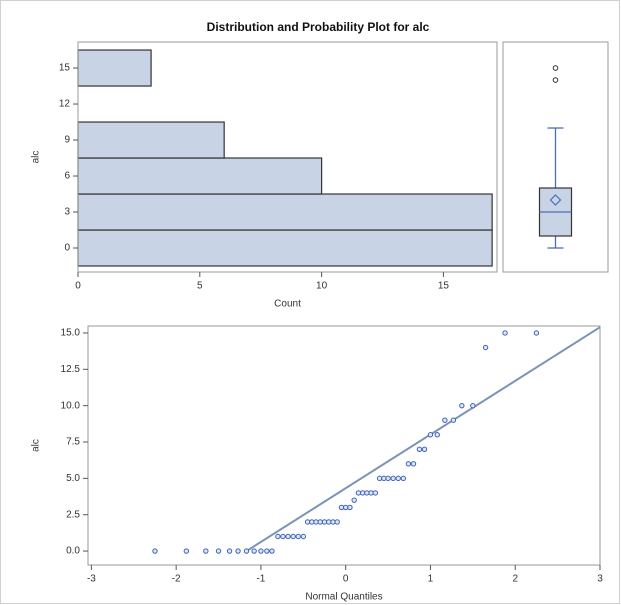 This screenshot has height=605, width=621. Describe the element at coordinates (444, 286) in the screenshot. I see `x-tick-label: 15` at that location.